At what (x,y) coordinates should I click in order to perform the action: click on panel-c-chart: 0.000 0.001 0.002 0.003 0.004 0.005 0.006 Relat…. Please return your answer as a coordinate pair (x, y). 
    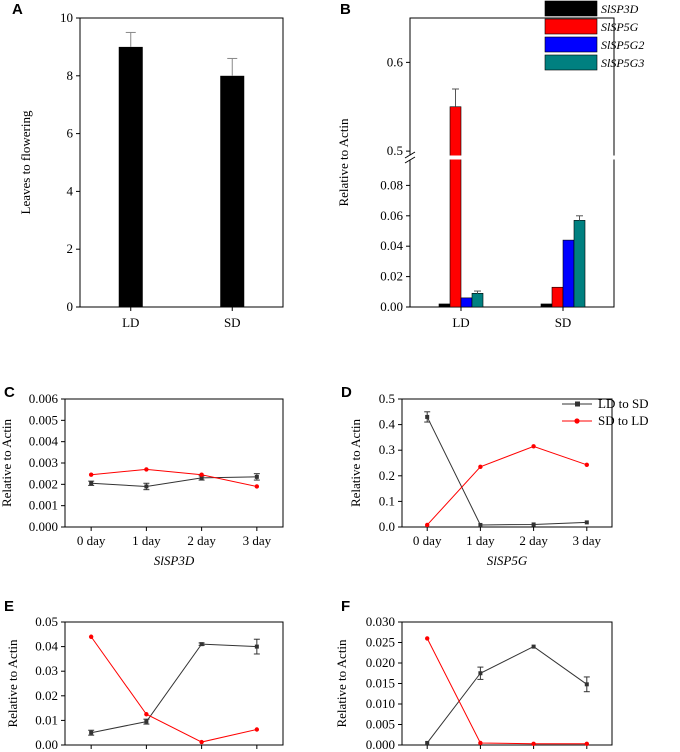
    Looking at the image, I should click on (142, 479).